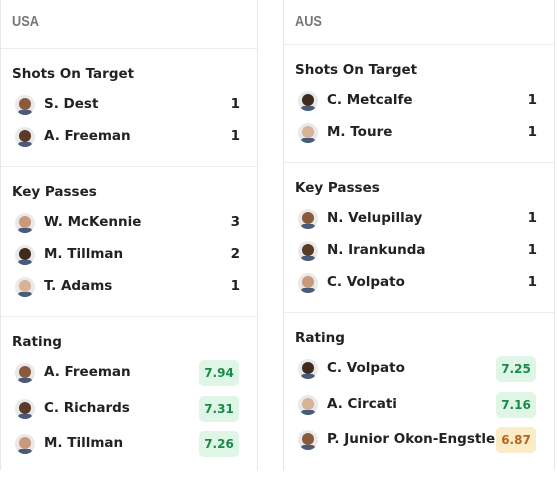 This screenshot has width=557, height=503. Describe the element at coordinates (25, 21) in the screenshot. I see `team-name: USA` at that location.